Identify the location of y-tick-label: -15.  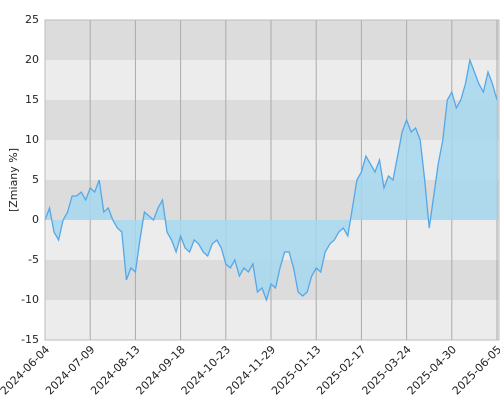
(30, 339).